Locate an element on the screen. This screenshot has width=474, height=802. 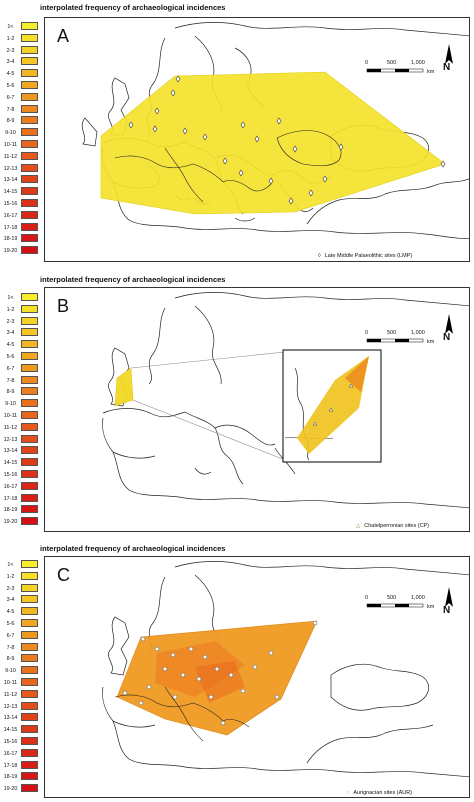
interpolation-hull is located at coordinates (273, 143).